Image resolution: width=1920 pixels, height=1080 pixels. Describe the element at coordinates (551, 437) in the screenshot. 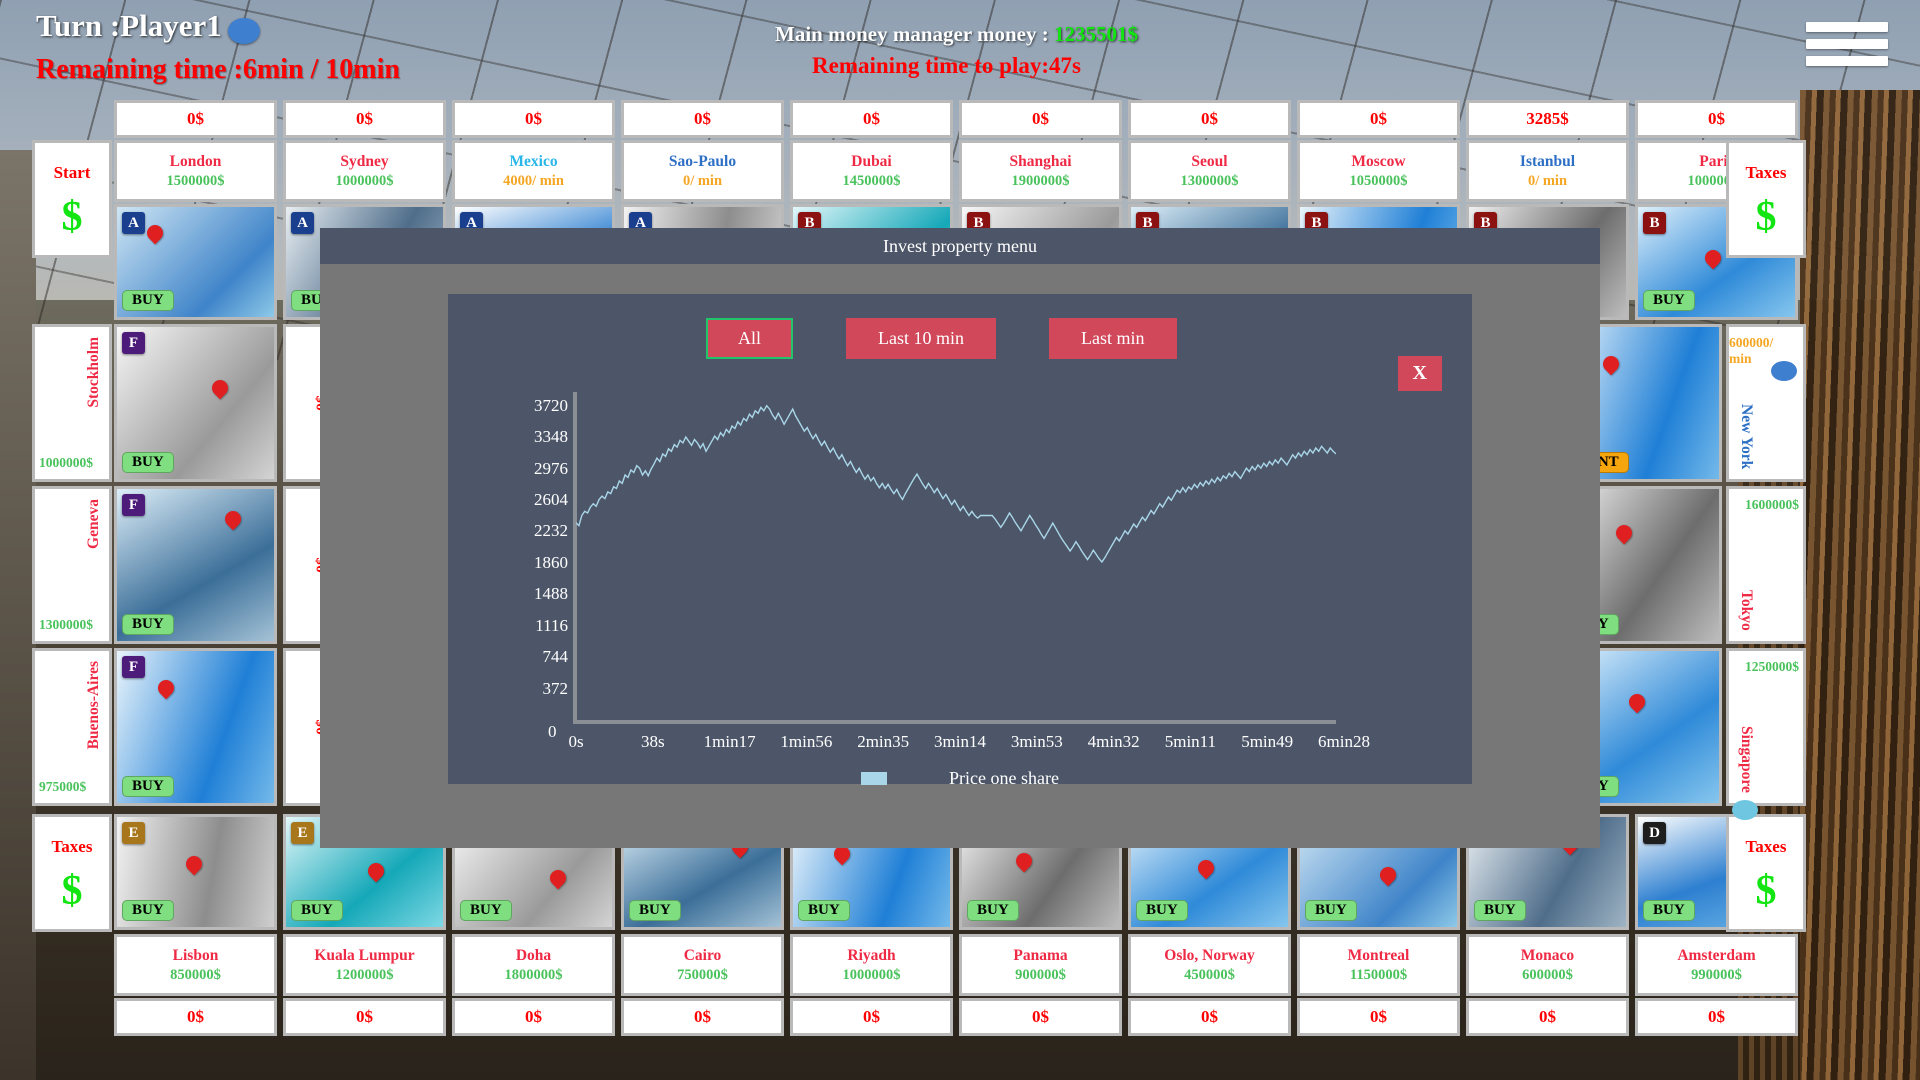

I see `chart-y-tick-label: 3348` at that location.